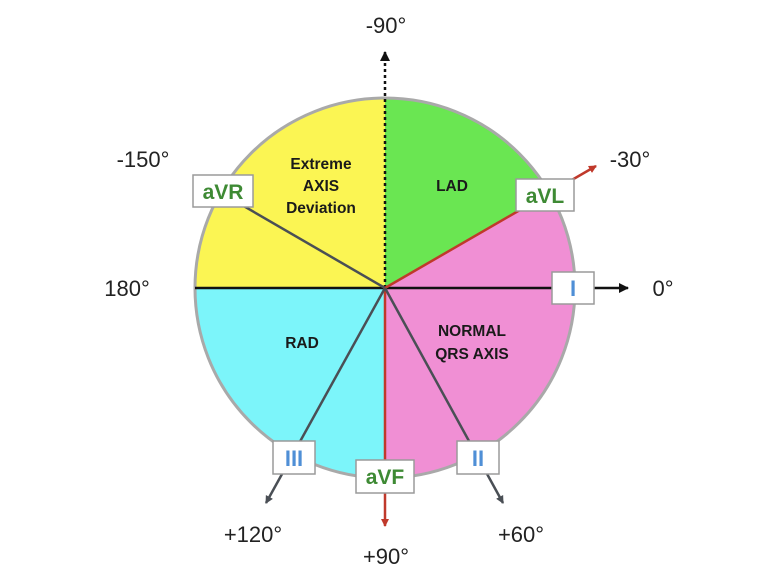  I want to click on angle-label-plus60: +60°, so click(521, 534).